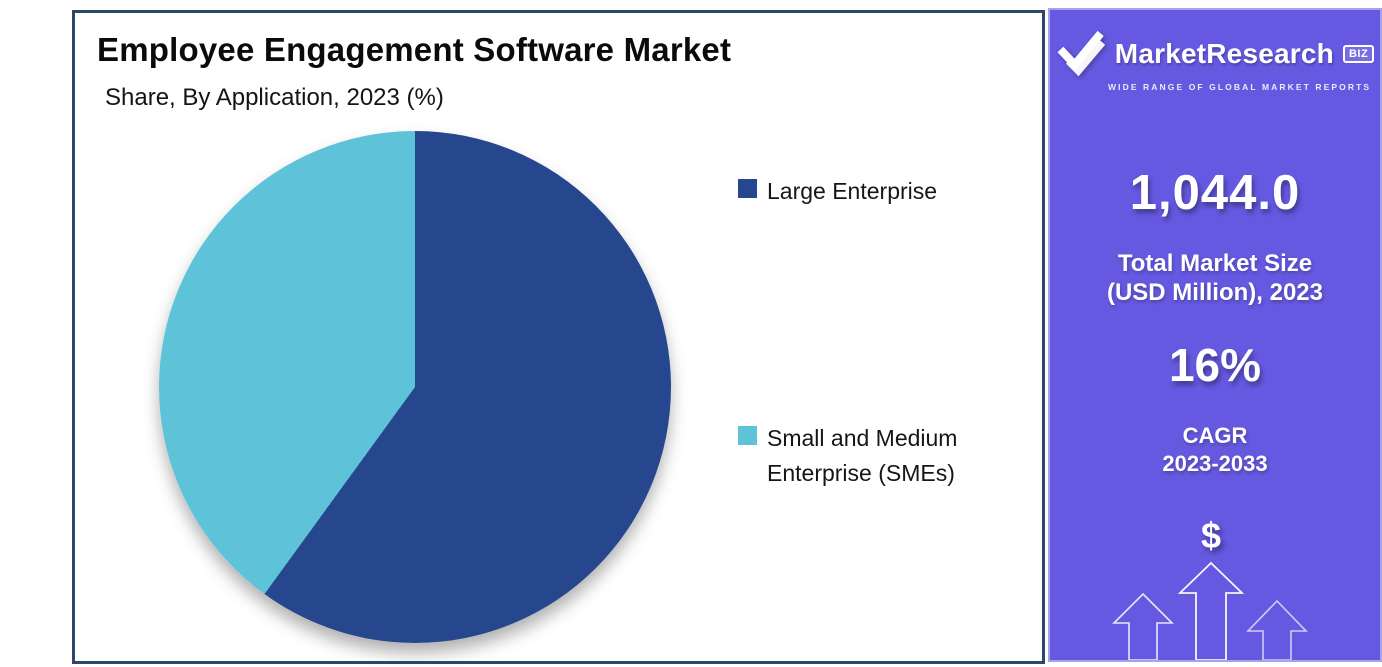 This screenshot has width=1382, height=667. What do you see at coordinates (1215, 263) in the screenshot?
I see `market-size-label-line1: Total Market Size` at bounding box center [1215, 263].